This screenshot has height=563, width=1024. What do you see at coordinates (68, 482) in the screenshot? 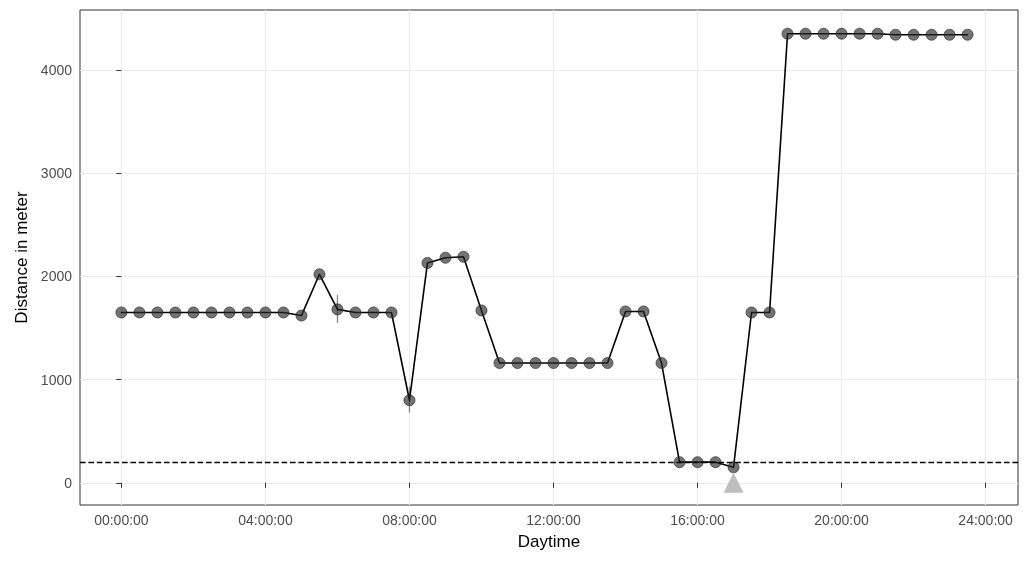
I see `y-tick-label: 0` at bounding box center [68, 482].